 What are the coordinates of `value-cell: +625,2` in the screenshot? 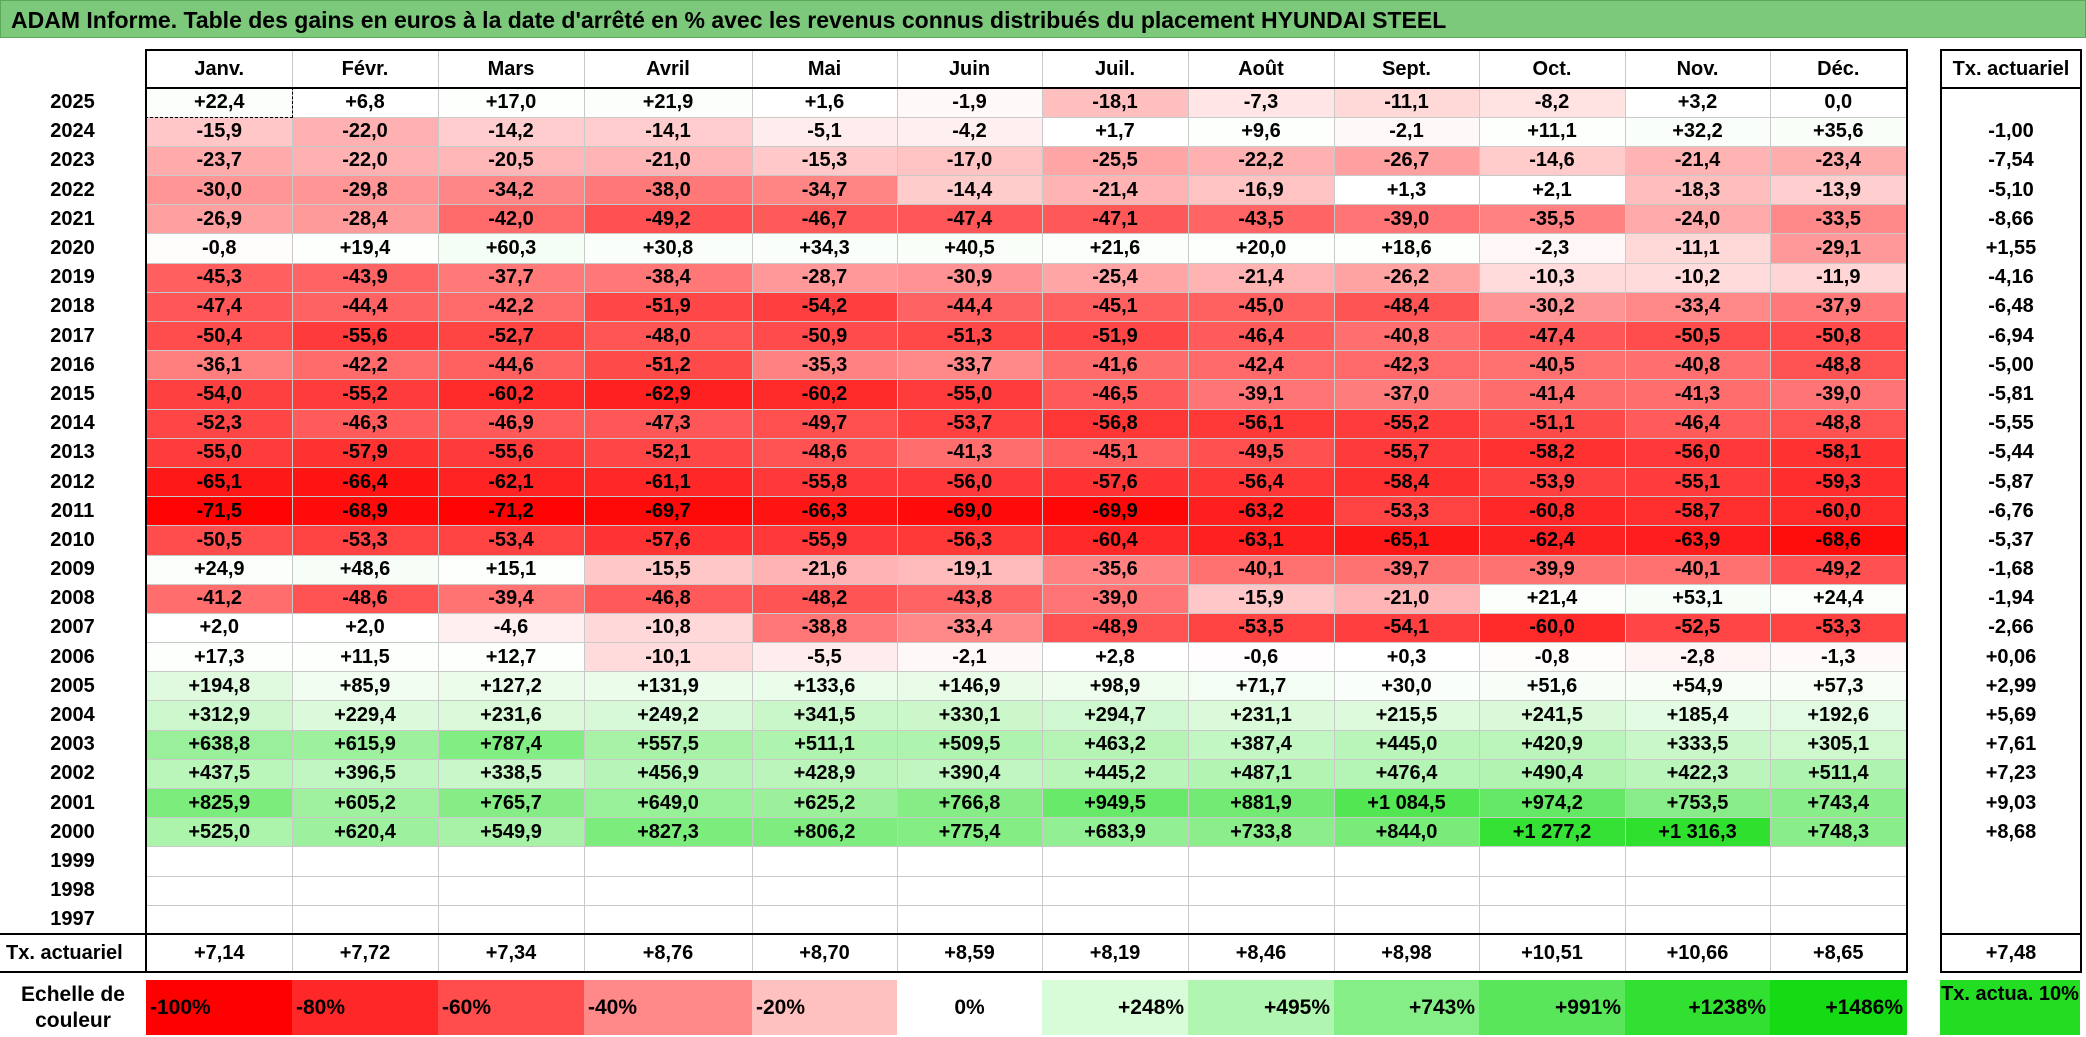 It's located at (824, 803).